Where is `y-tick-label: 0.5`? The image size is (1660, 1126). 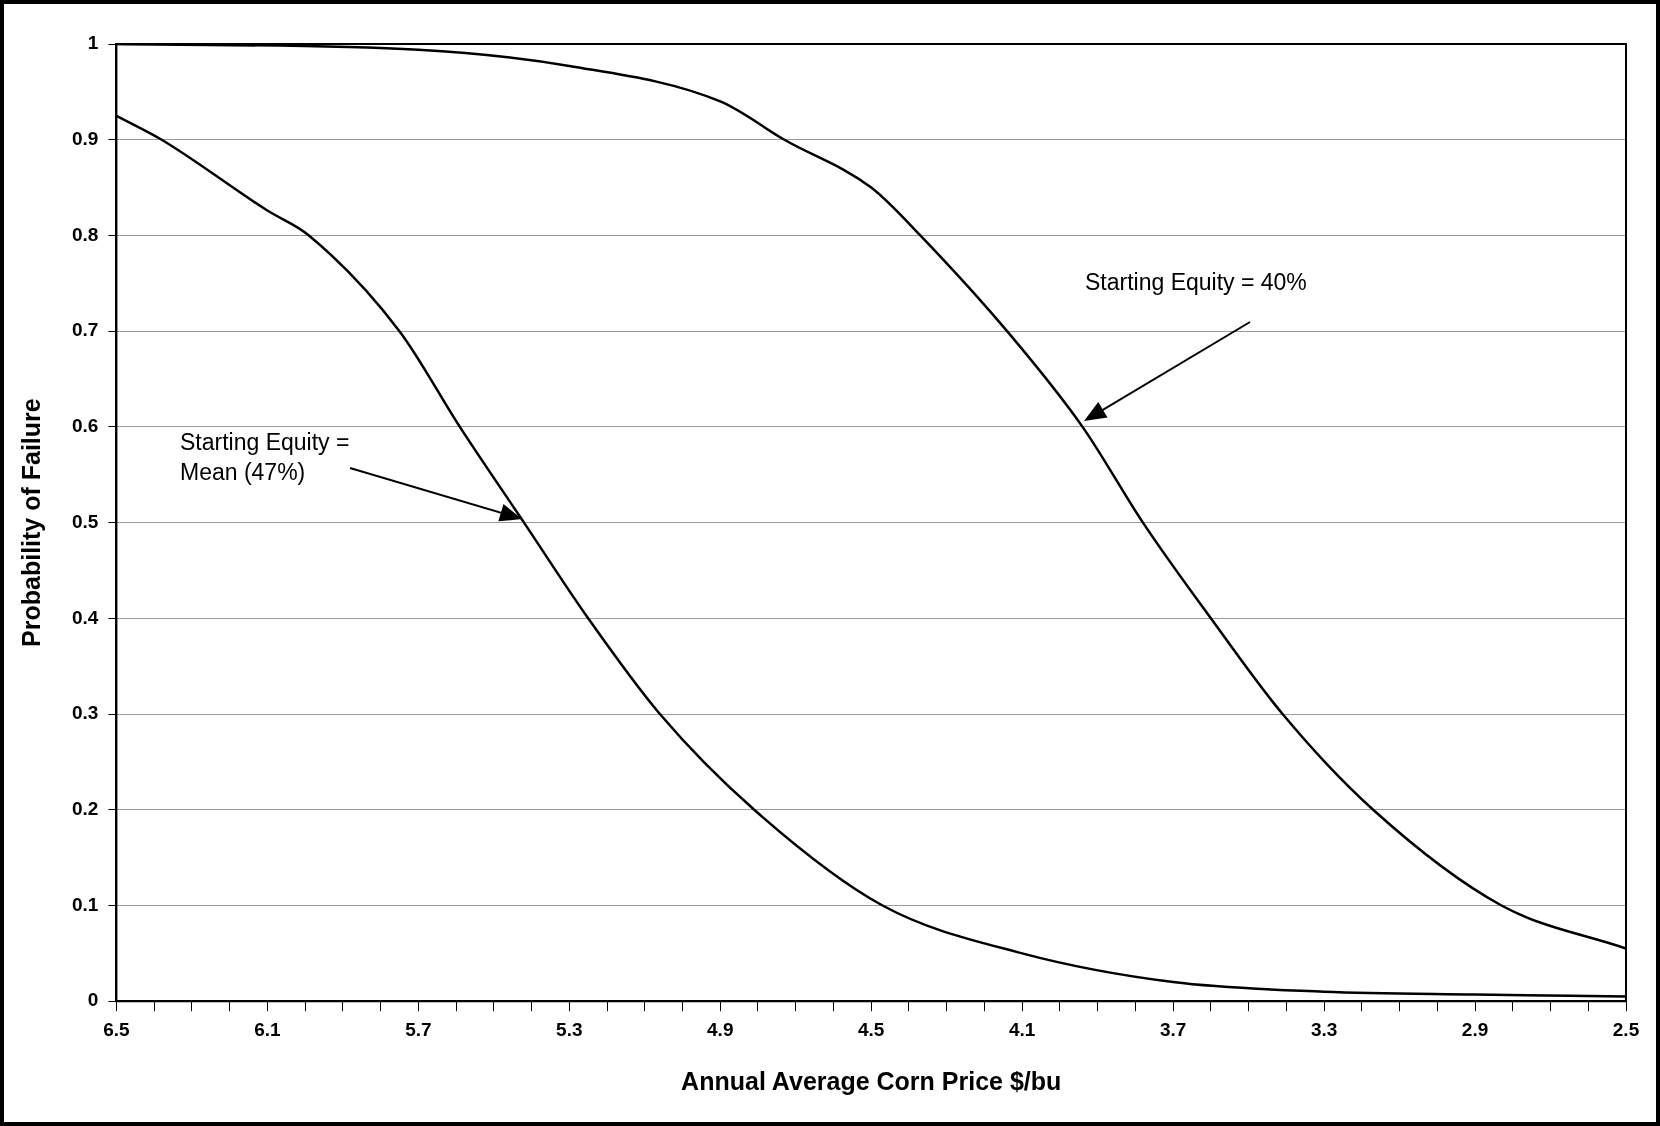 y-tick-label: 0.5 is located at coordinates (85, 521).